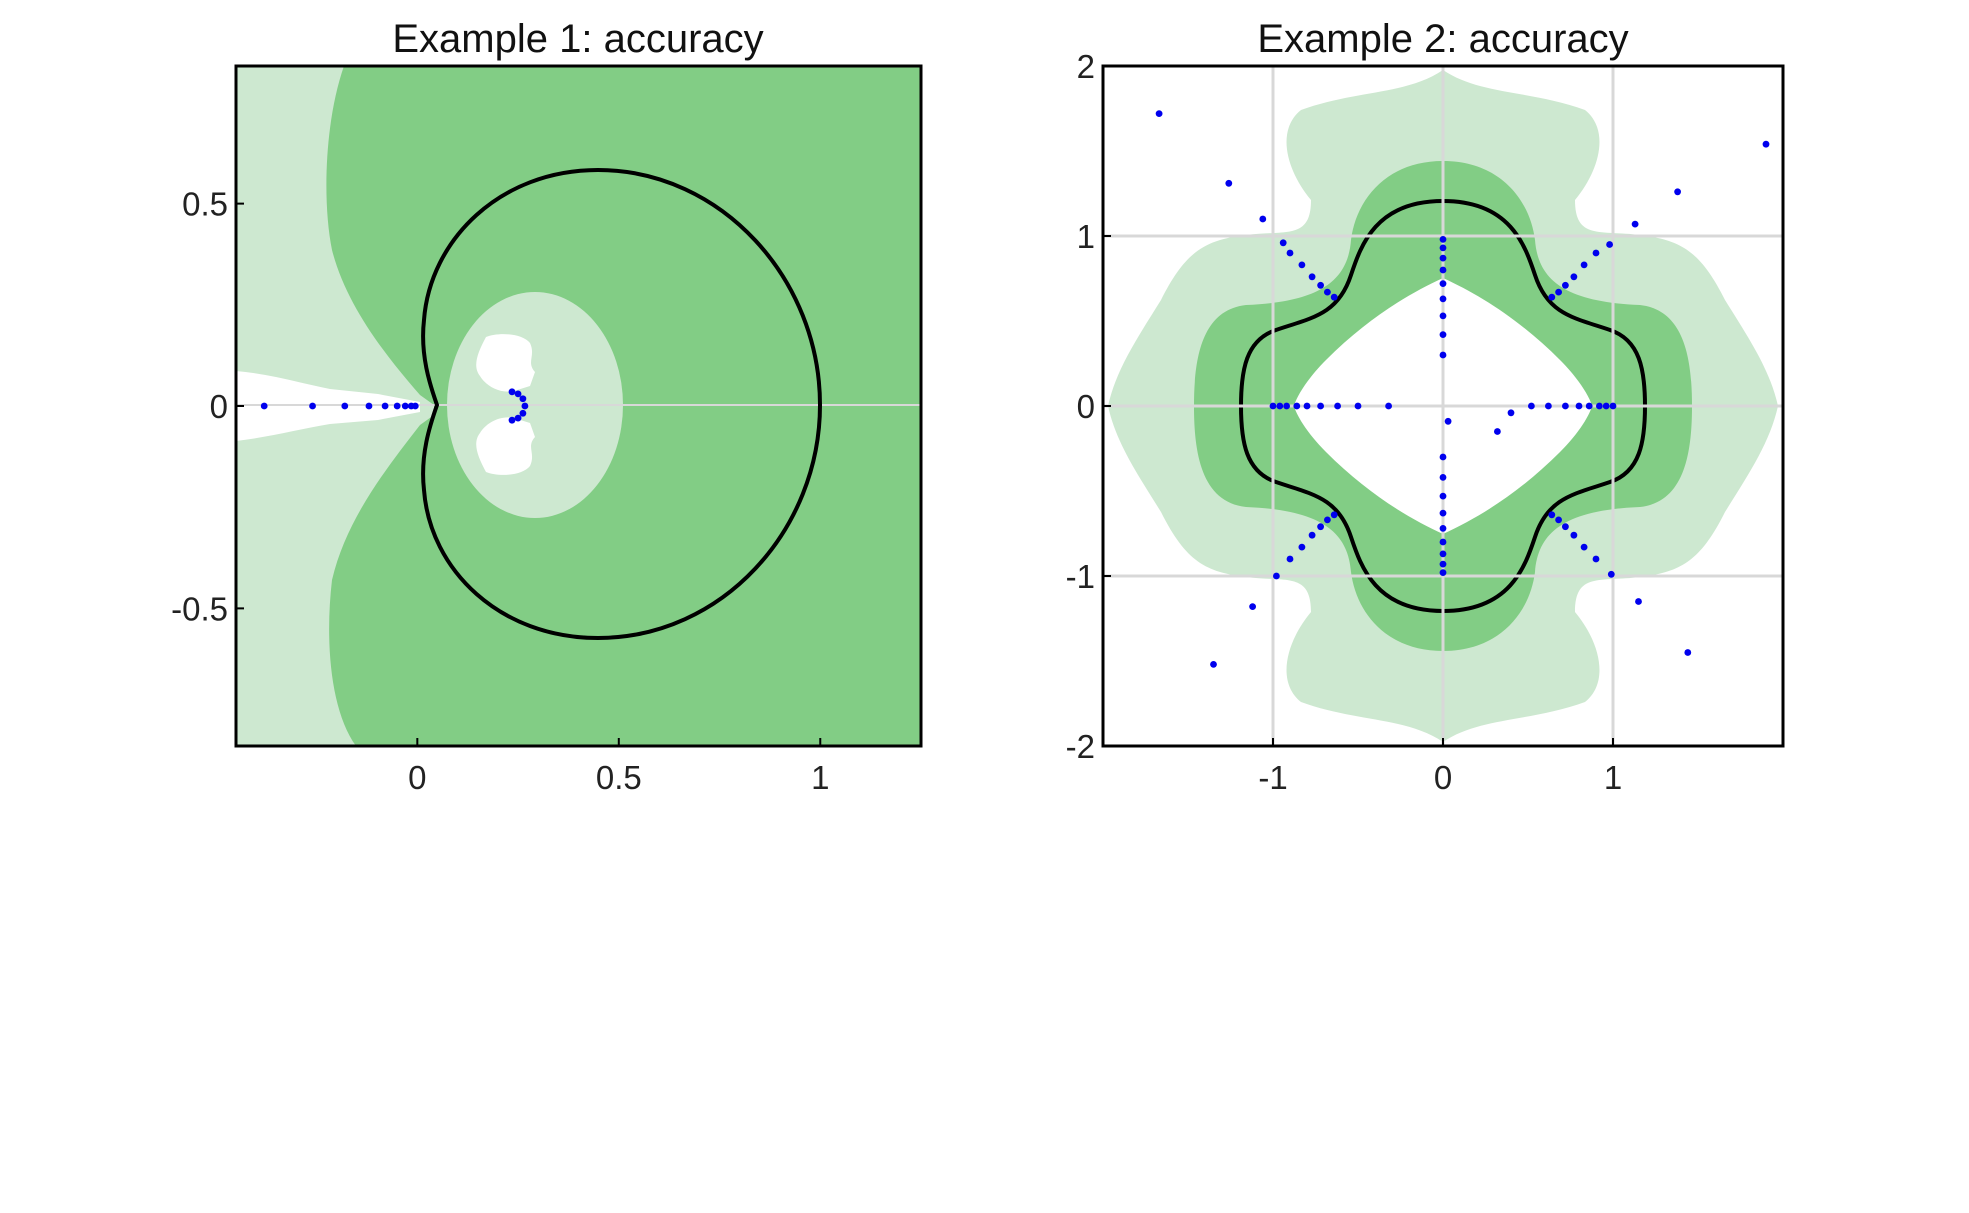 This screenshot has height=1213, width=1969. I want to click on y-tick-label: -1, so click(1080, 576).